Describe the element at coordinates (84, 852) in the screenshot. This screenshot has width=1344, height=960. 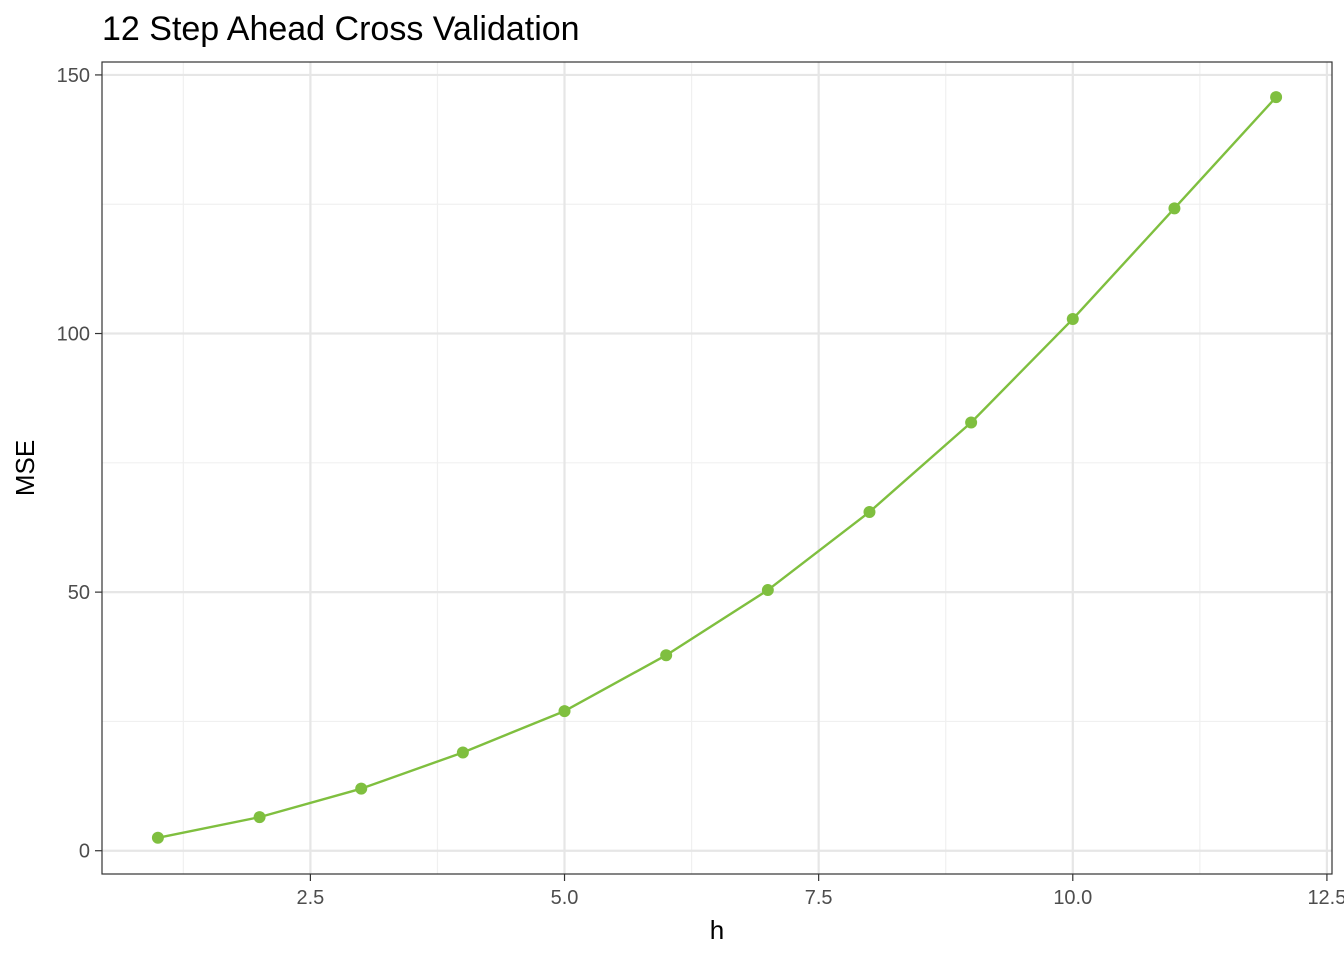
I see `y-tick-label: 0` at that location.